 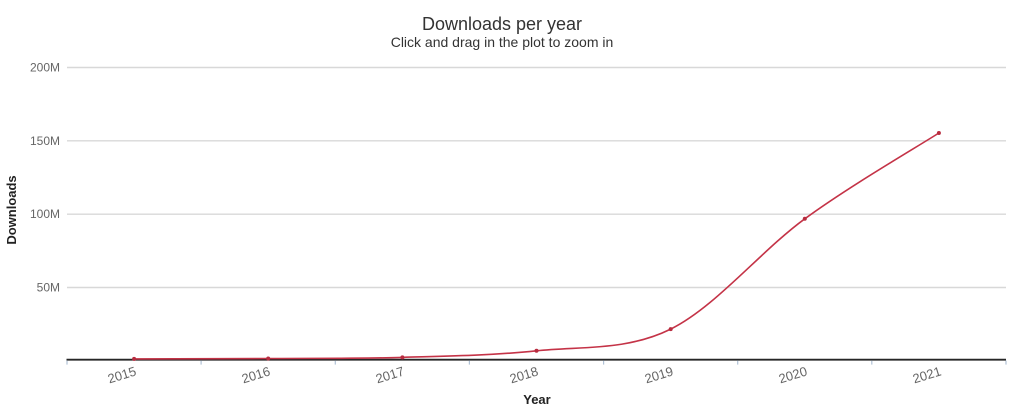 What do you see at coordinates (45, 68) in the screenshot?
I see `svg-text: 200M` at bounding box center [45, 68].